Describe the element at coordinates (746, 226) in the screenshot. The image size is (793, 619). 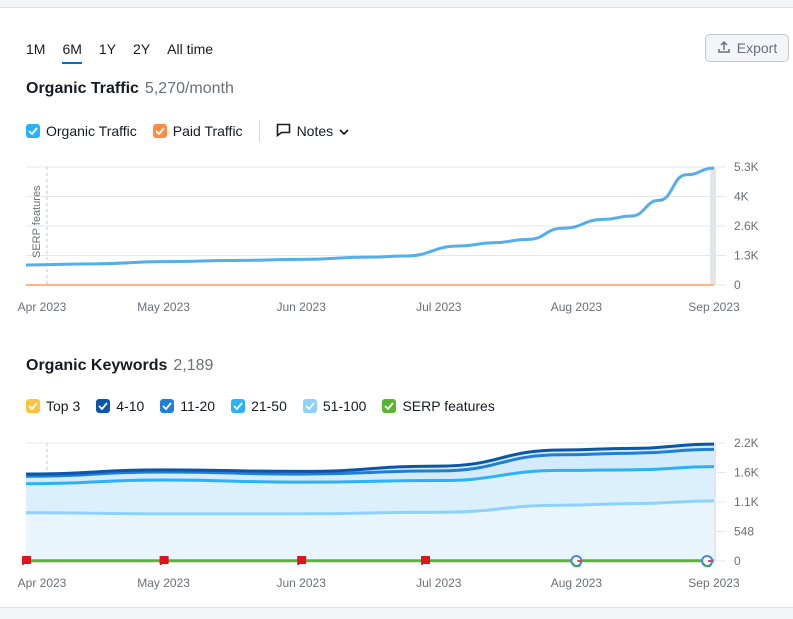
I see `y-tick-label: 2.6K` at that location.